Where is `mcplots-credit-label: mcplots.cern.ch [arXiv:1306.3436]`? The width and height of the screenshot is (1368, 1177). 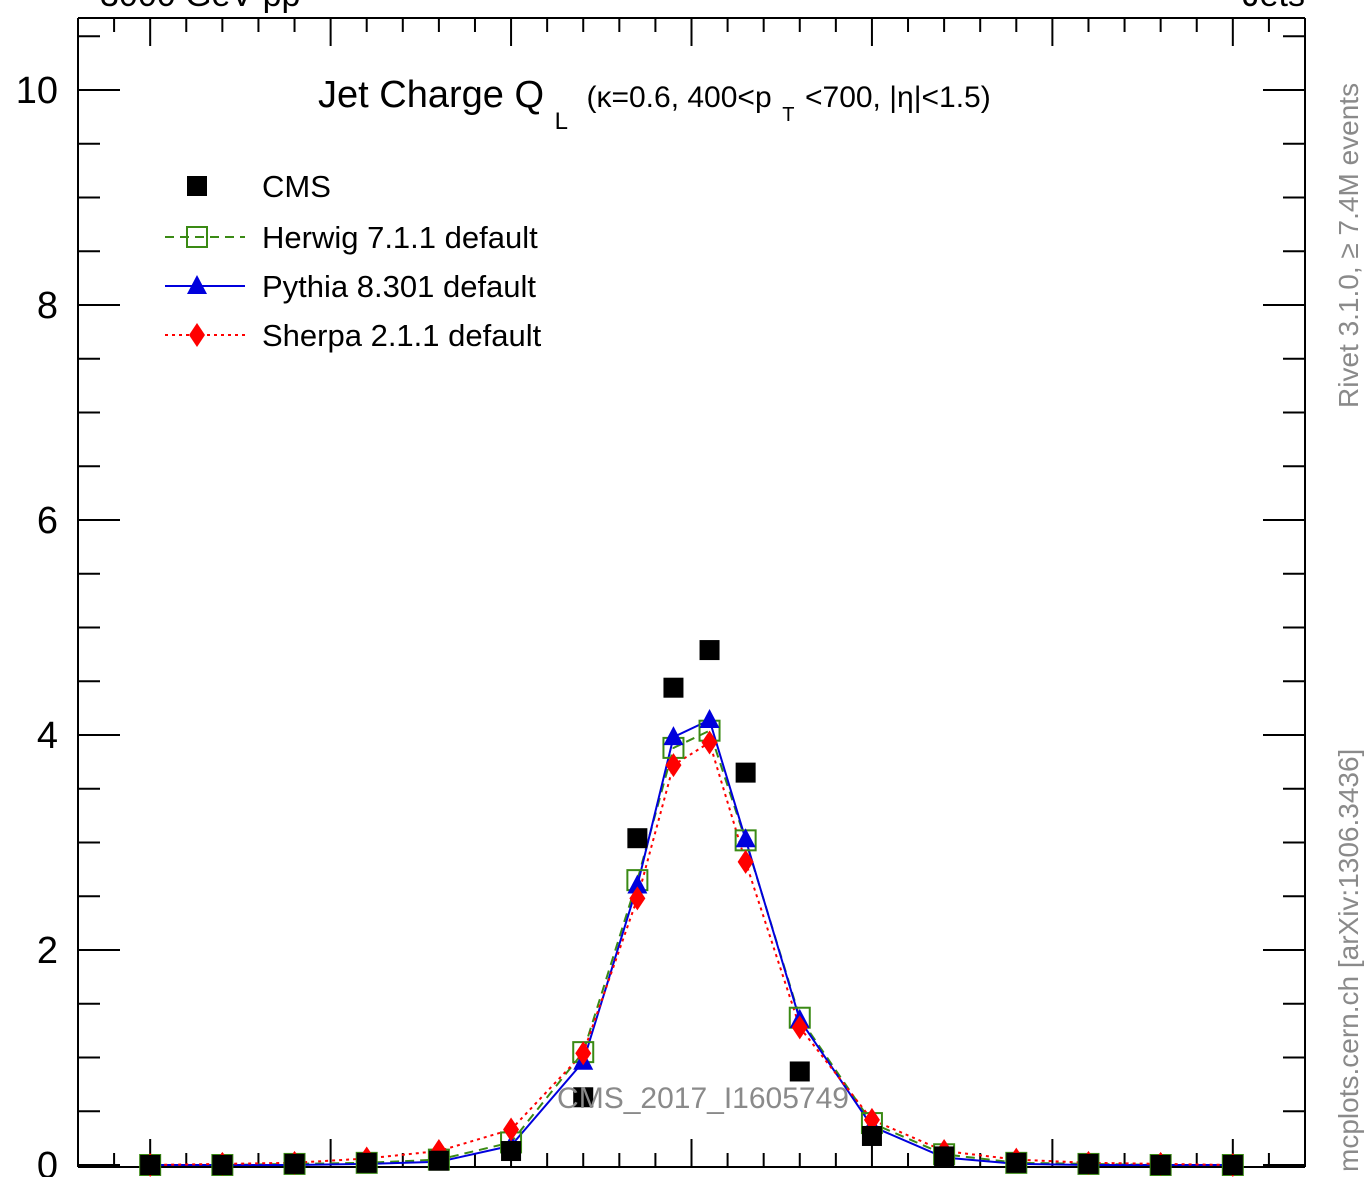
mcplots-credit-label: mcplots.cern.ch [arXiv:1306.3436] is located at coordinates (1348, 960).